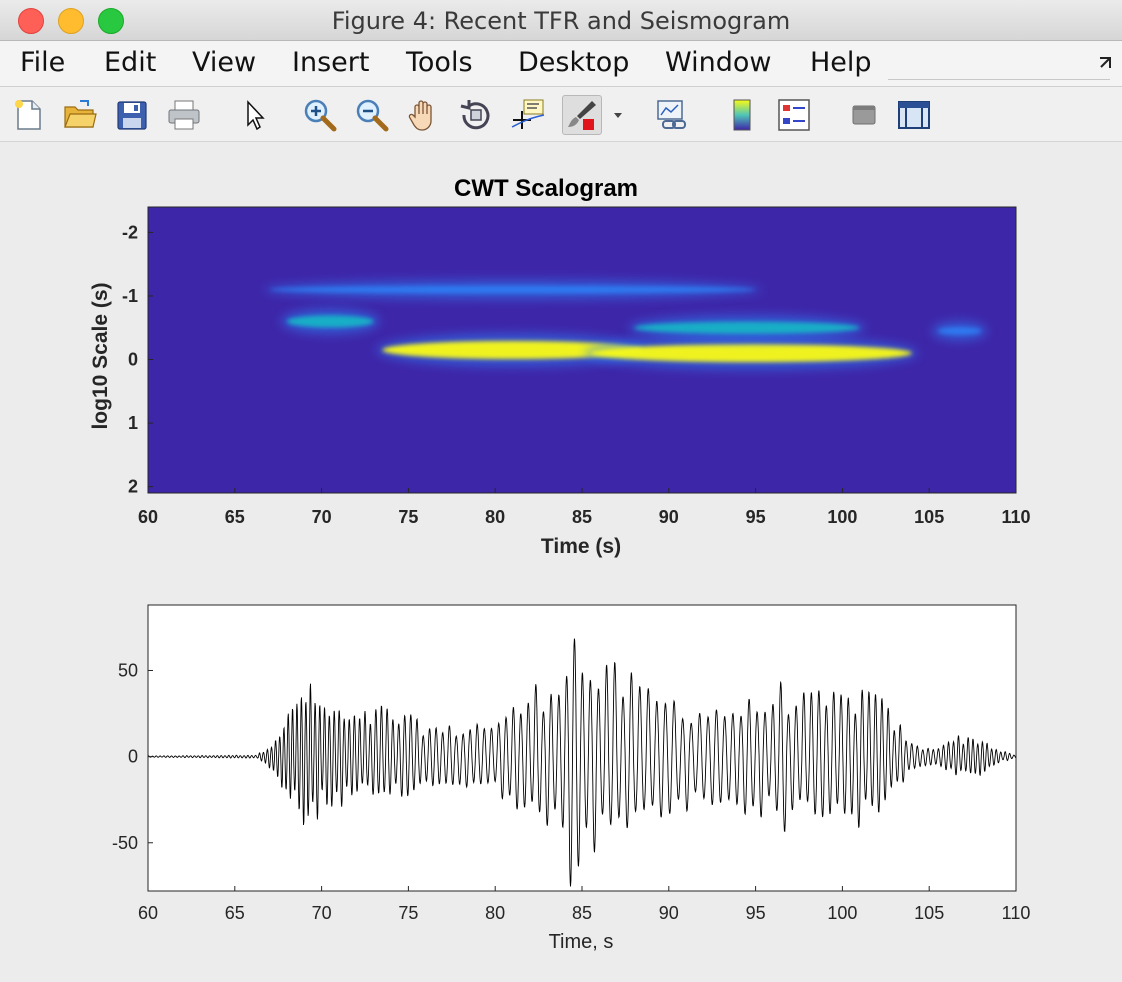 The width and height of the screenshot is (1122, 982). What do you see at coordinates (331, 62) in the screenshot?
I see `menu-insert: Insert` at bounding box center [331, 62].